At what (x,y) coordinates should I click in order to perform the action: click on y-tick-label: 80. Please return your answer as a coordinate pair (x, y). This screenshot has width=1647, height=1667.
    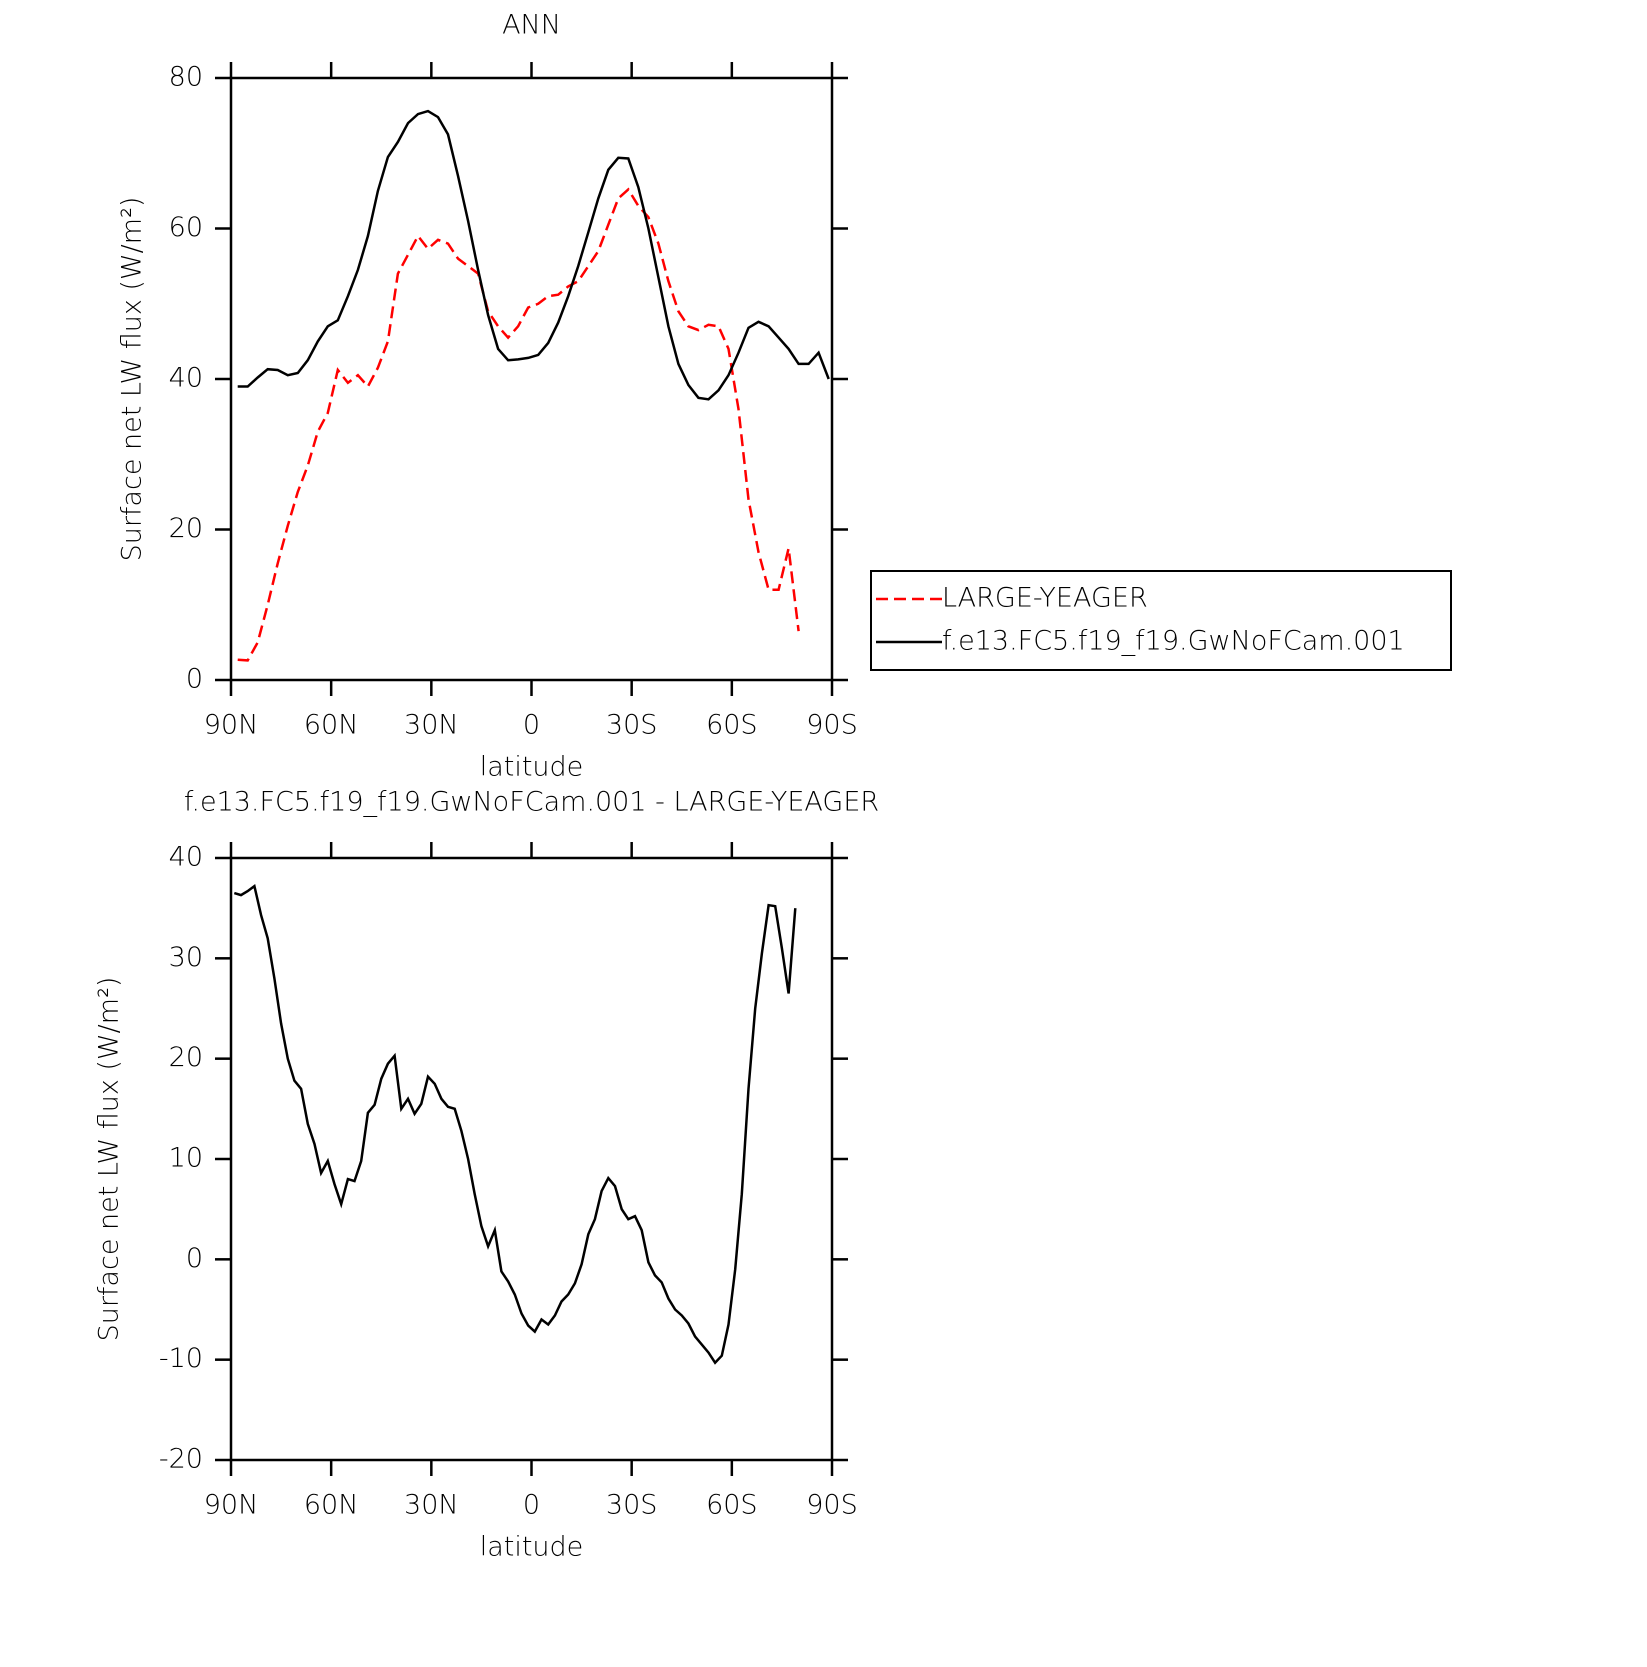
    Looking at the image, I should click on (186, 77).